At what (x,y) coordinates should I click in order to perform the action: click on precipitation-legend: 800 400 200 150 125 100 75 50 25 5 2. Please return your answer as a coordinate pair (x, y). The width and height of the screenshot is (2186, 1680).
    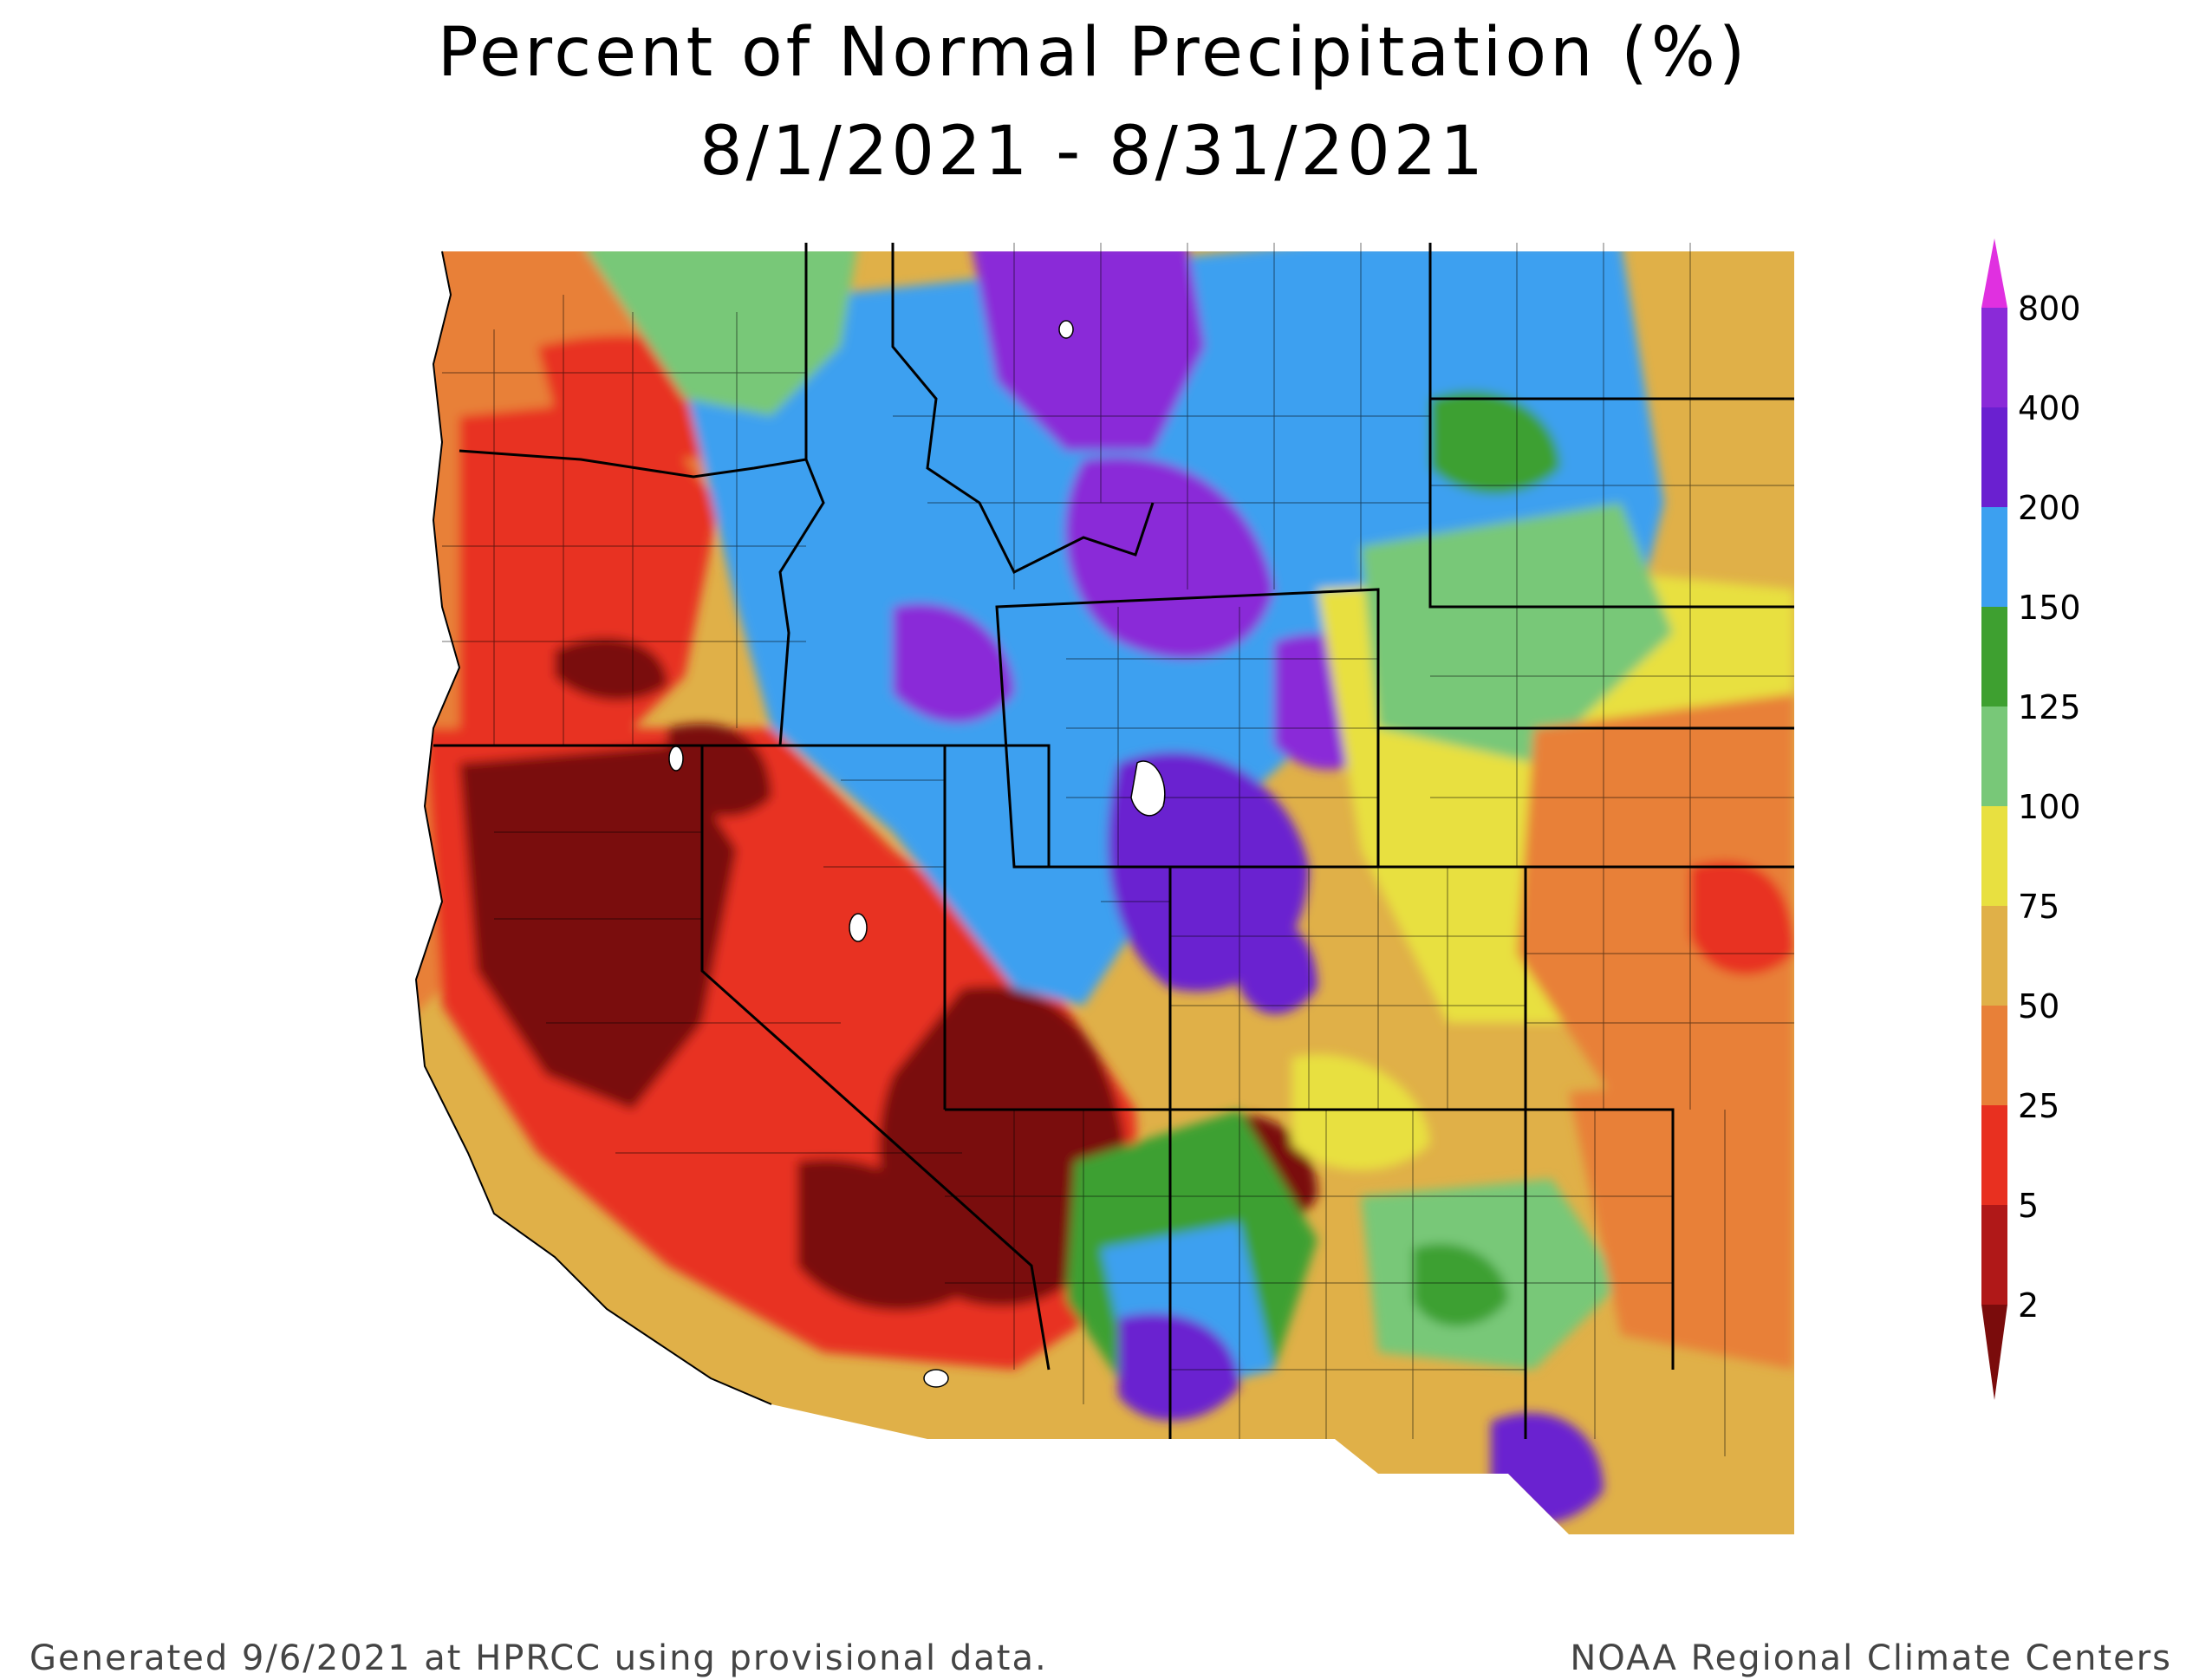
    Looking at the image, I should click on (2031, 819).